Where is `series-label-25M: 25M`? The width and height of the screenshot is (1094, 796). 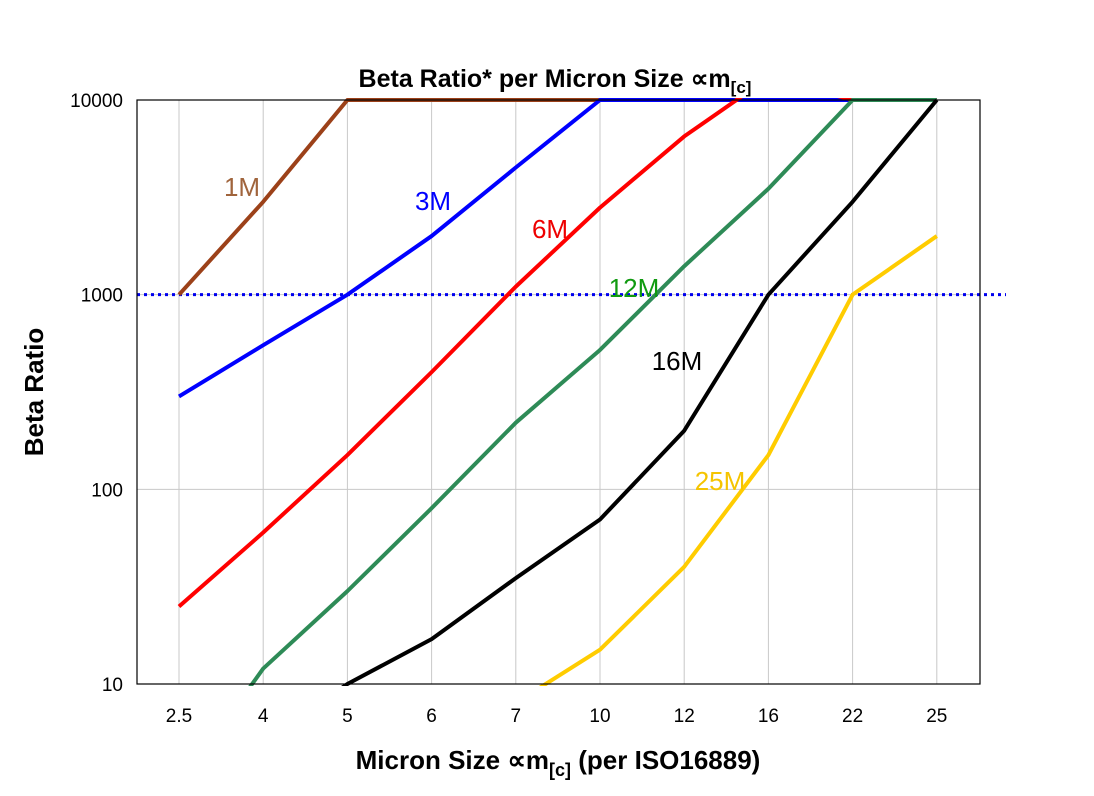 series-label-25M: 25M is located at coordinates (720, 481).